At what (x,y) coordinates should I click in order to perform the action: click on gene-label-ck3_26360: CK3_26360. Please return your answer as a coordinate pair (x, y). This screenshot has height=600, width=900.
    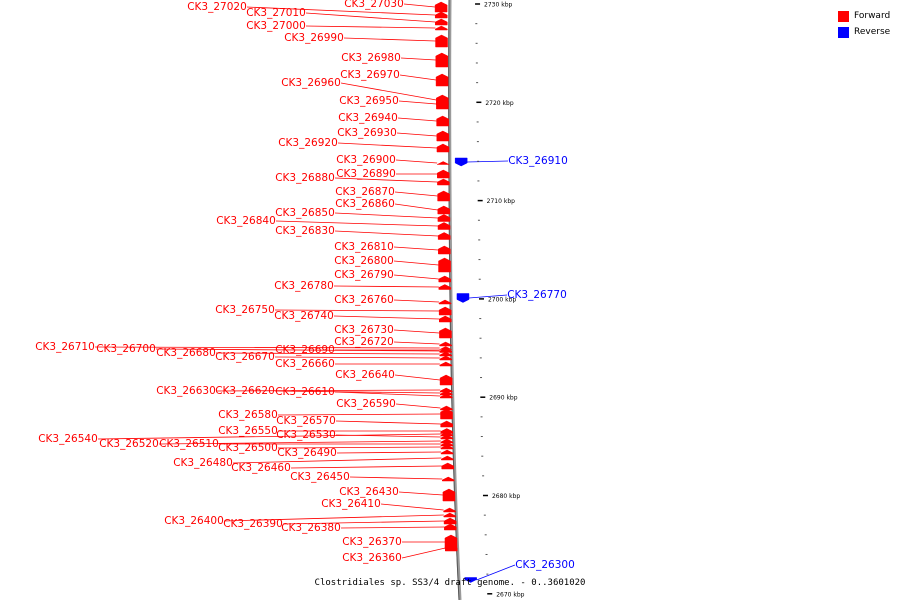
    Looking at the image, I should click on (372, 558).